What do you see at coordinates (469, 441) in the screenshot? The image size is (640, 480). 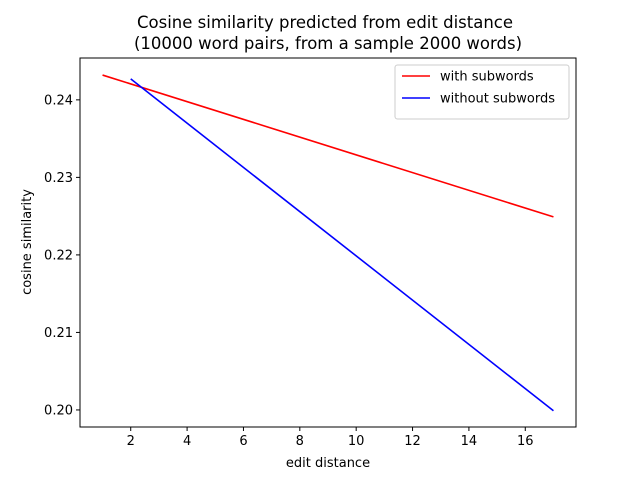 I see `x-tick-label: 14` at bounding box center [469, 441].